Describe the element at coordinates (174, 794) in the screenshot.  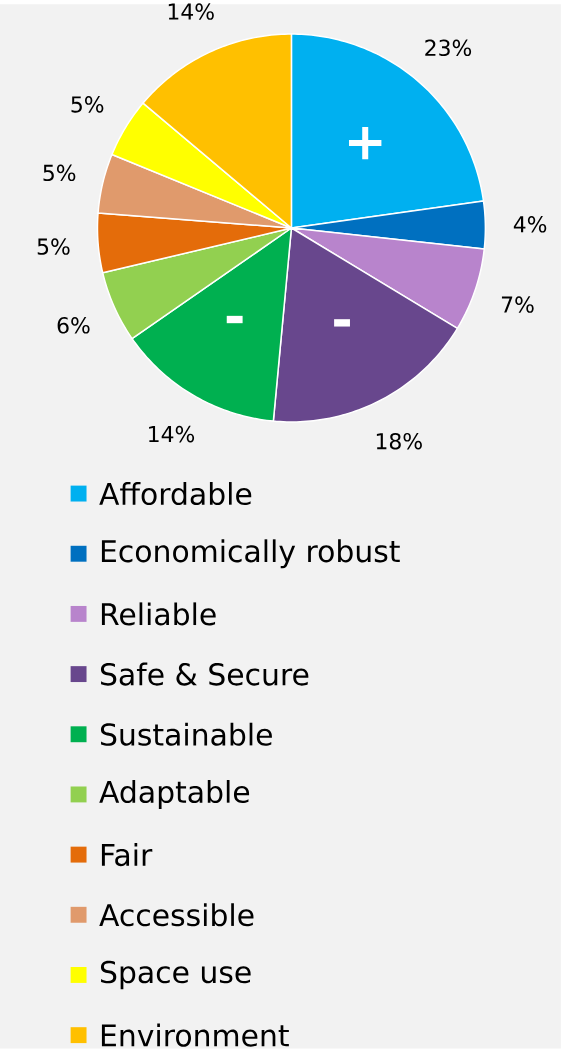
I see `legend-label: Adaptable` at that location.